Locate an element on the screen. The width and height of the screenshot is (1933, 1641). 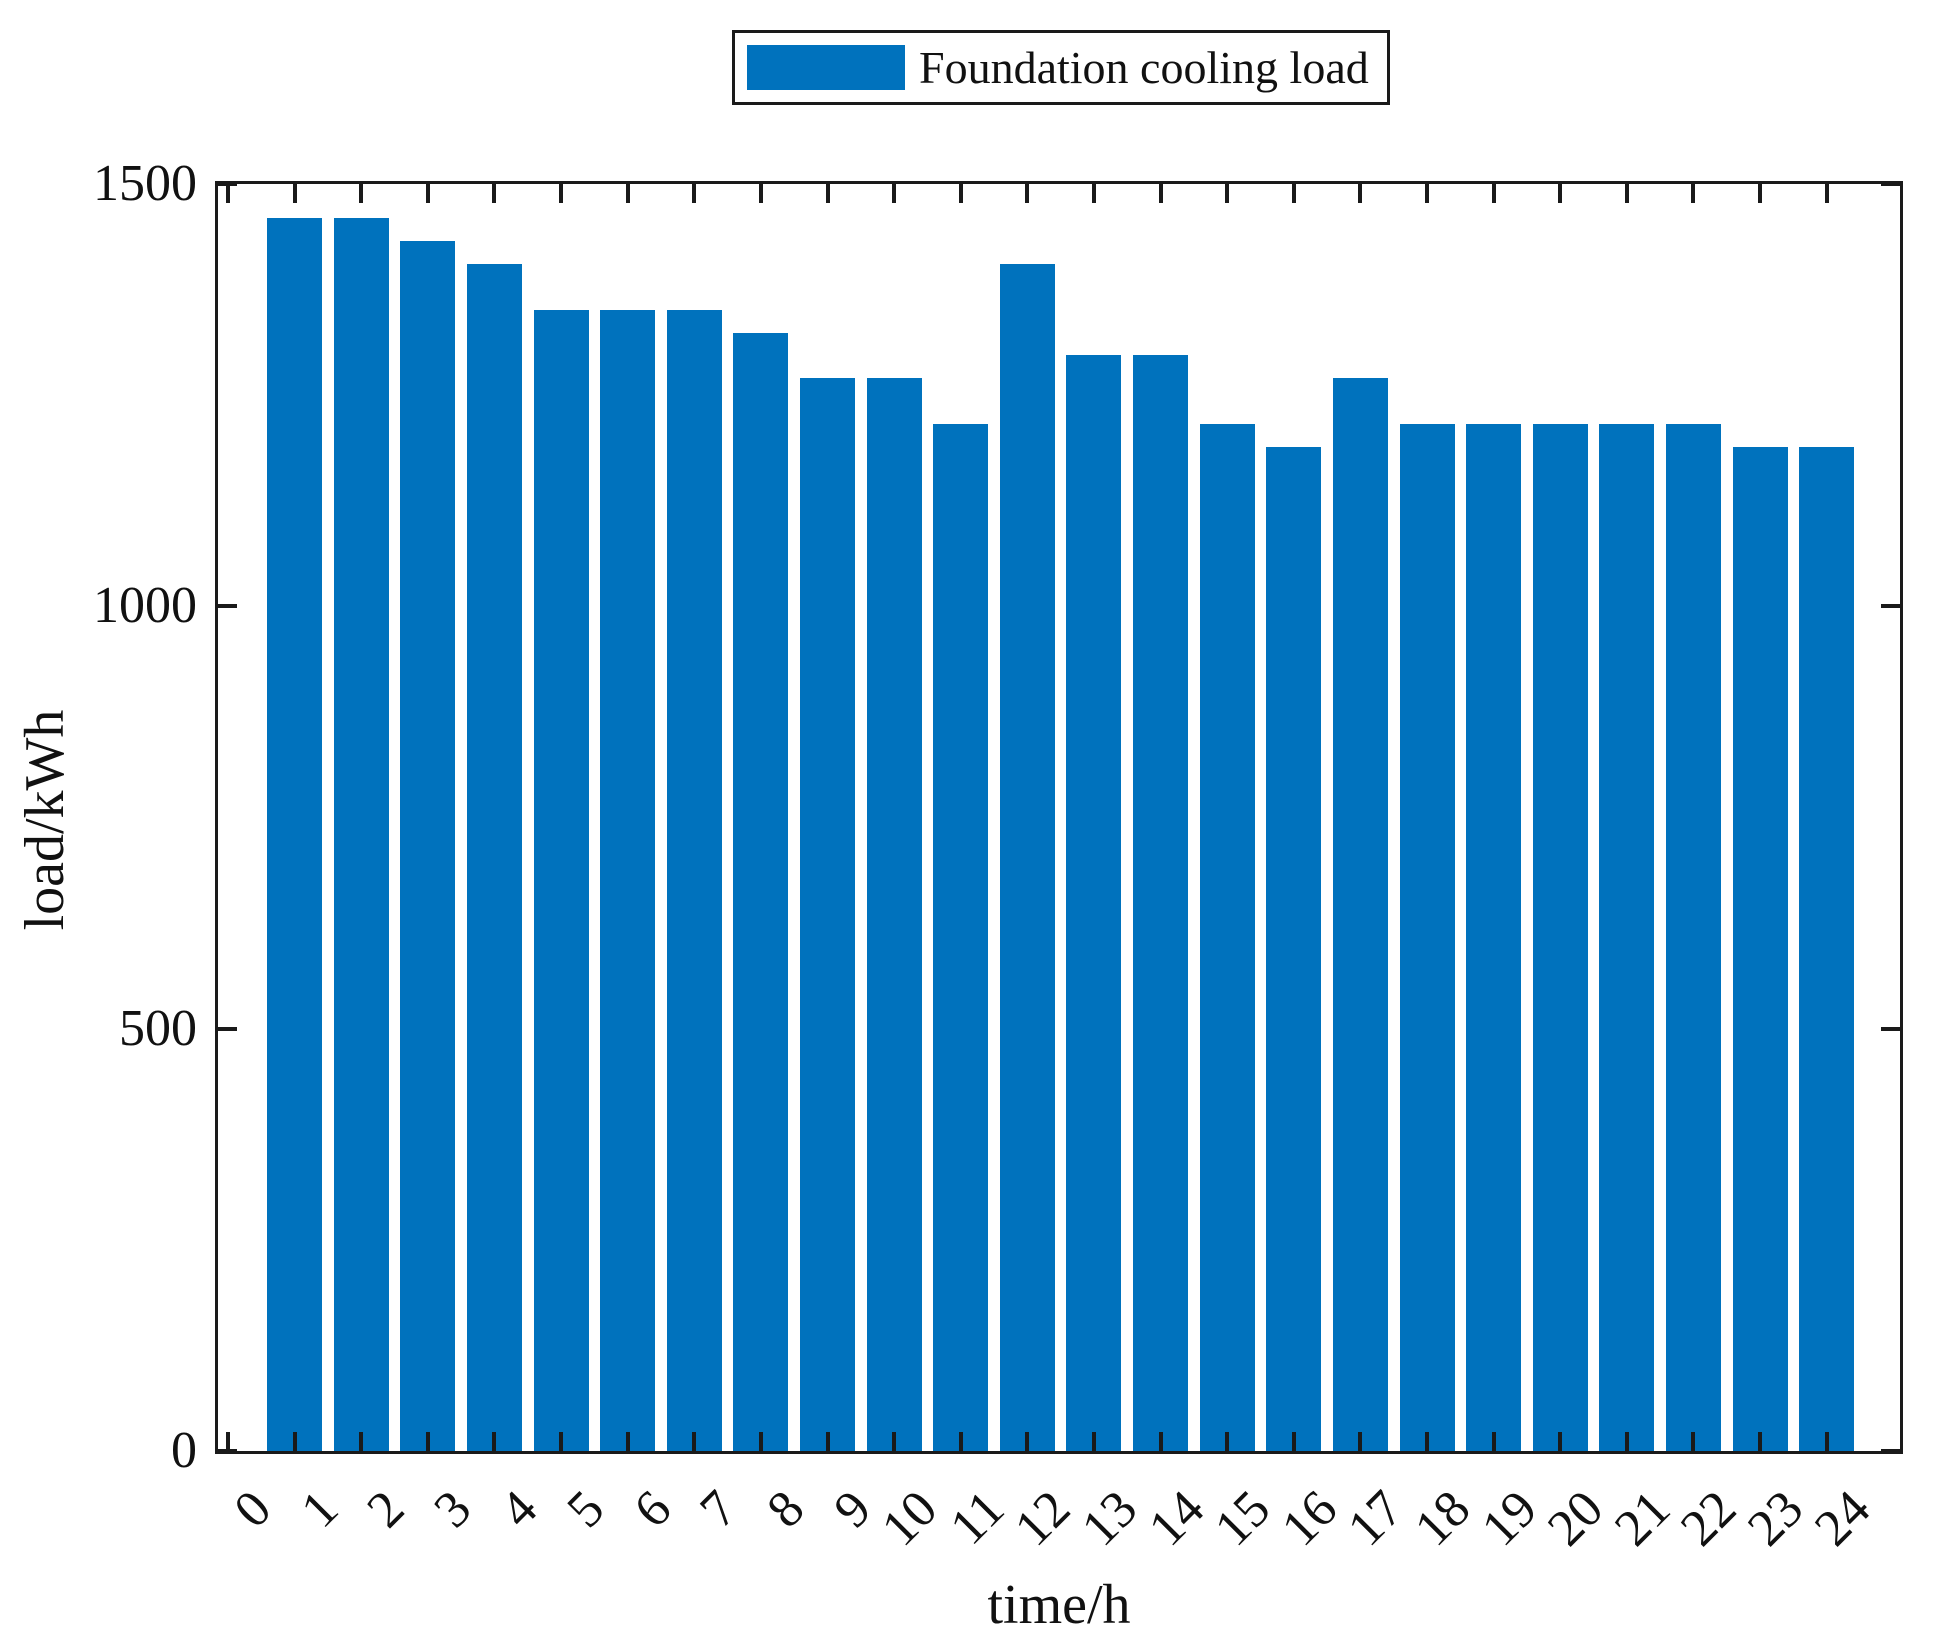
x-tick-label: 24 is located at coordinates (1842, 1519).